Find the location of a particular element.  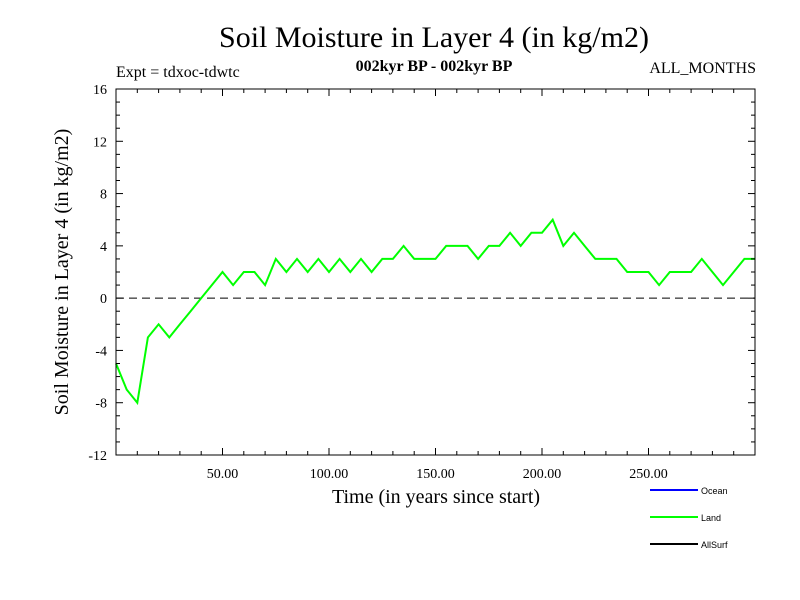

y-tick-label: -4 is located at coordinates (101, 351).